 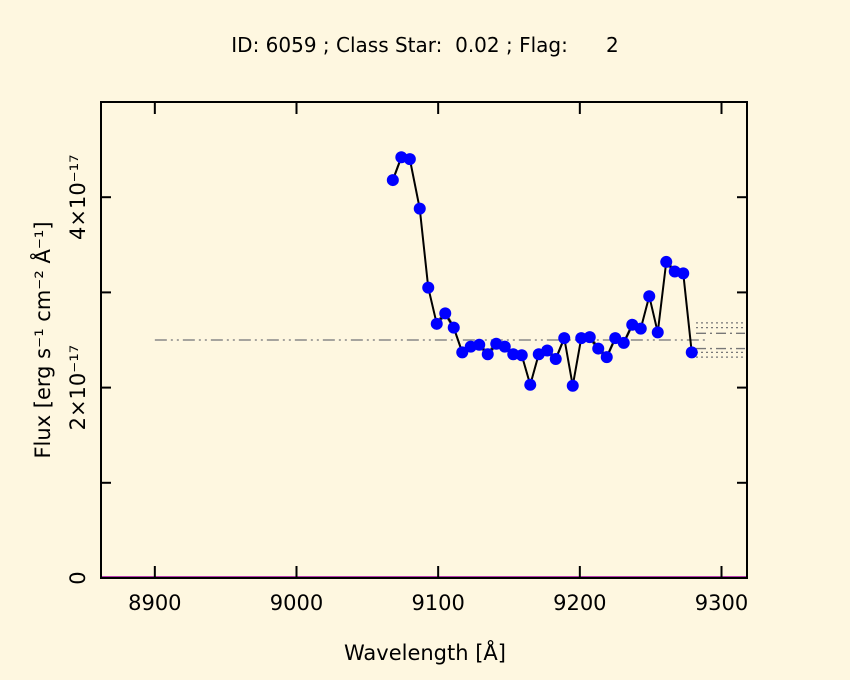 I want to click on x-tick-label: 9300, so click(x=721, y=603).